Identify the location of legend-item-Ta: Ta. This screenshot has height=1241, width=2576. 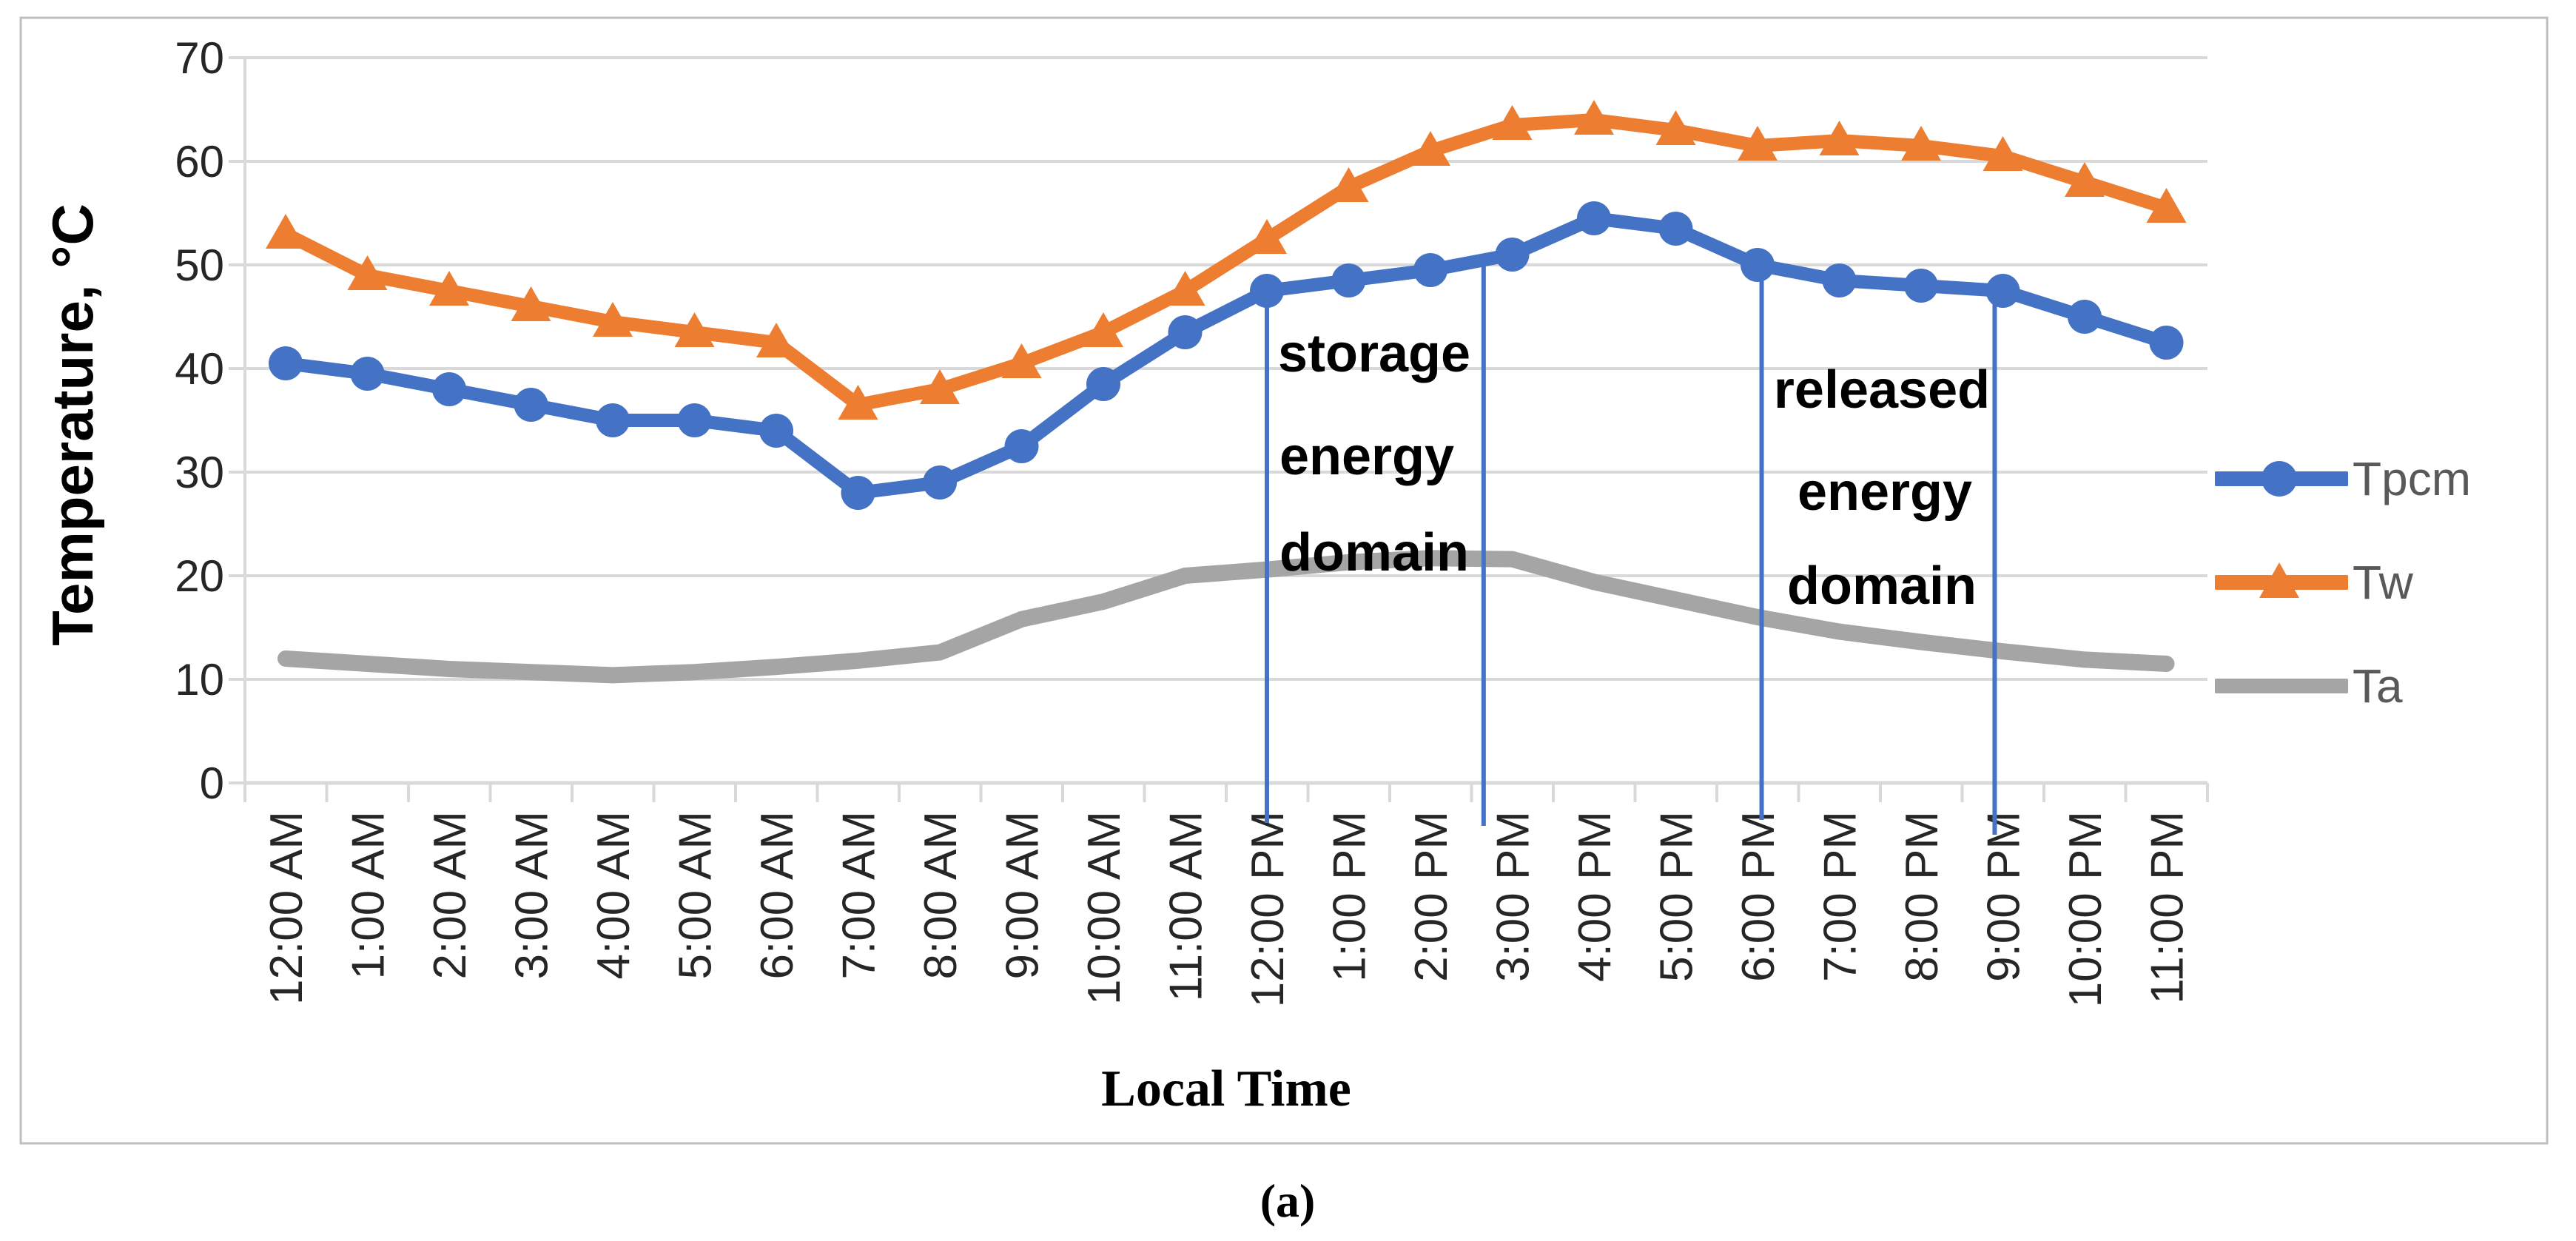
(2343, 686).